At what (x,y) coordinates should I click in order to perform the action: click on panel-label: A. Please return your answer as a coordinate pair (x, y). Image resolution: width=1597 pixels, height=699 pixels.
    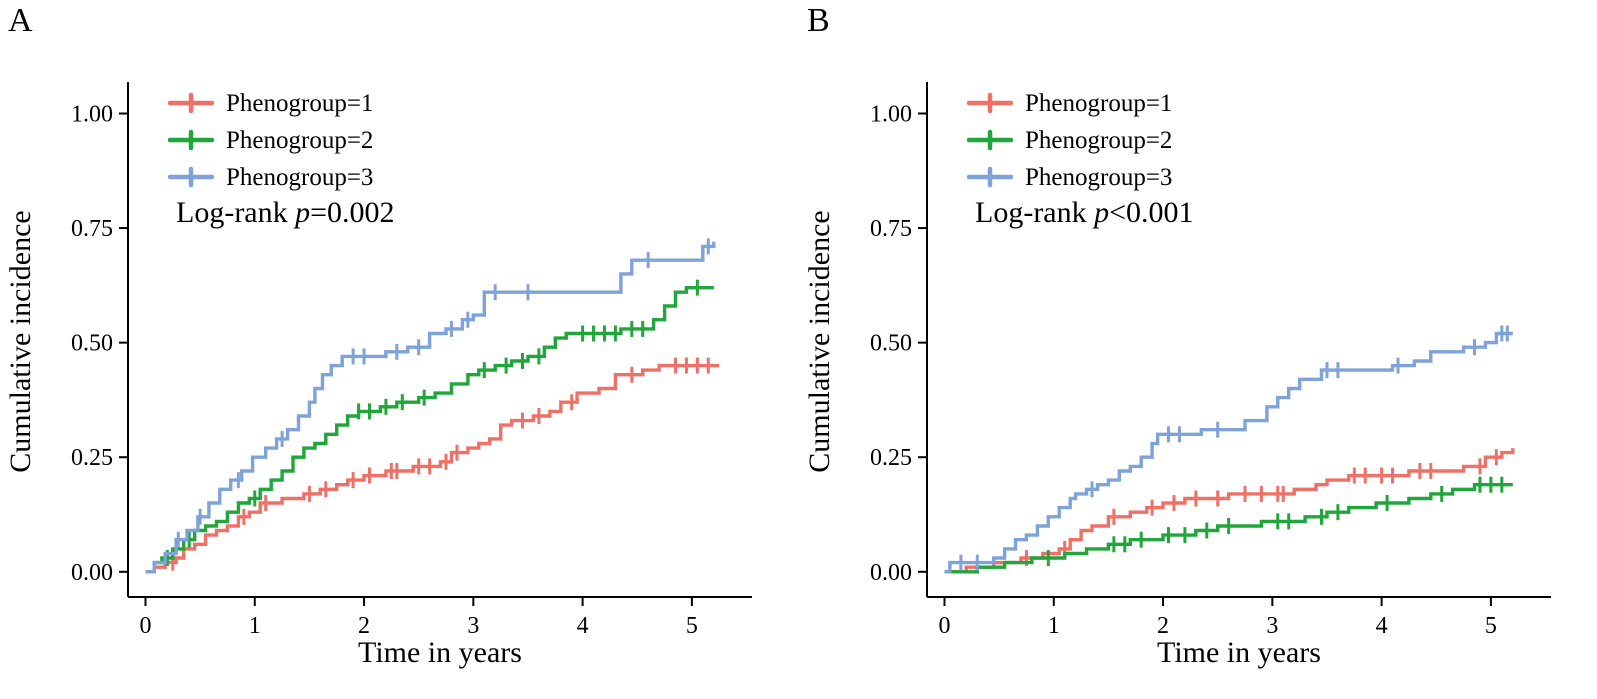
    Looking at the image, I should click on (21, 20).